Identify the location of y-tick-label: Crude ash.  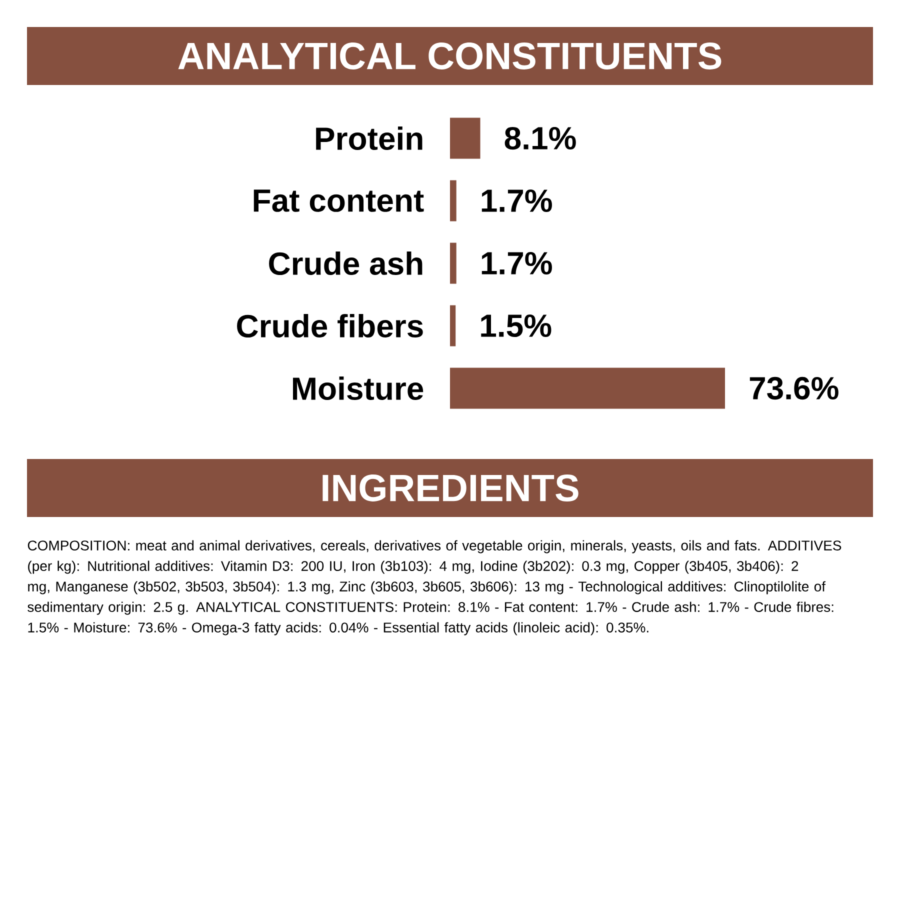
(345, 264).